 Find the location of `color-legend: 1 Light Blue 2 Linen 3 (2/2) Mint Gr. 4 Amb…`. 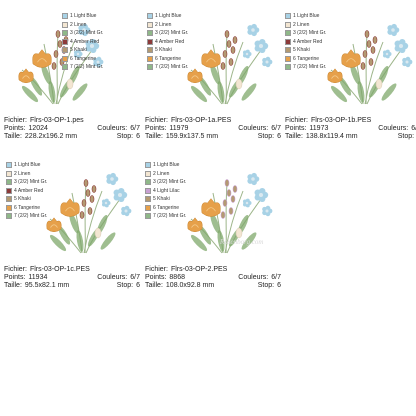

color-legend: 1 Light Blue 2 Linen 3 (2/2) Mint Gr. 4 Amb… is located at coordinates (36, 191).